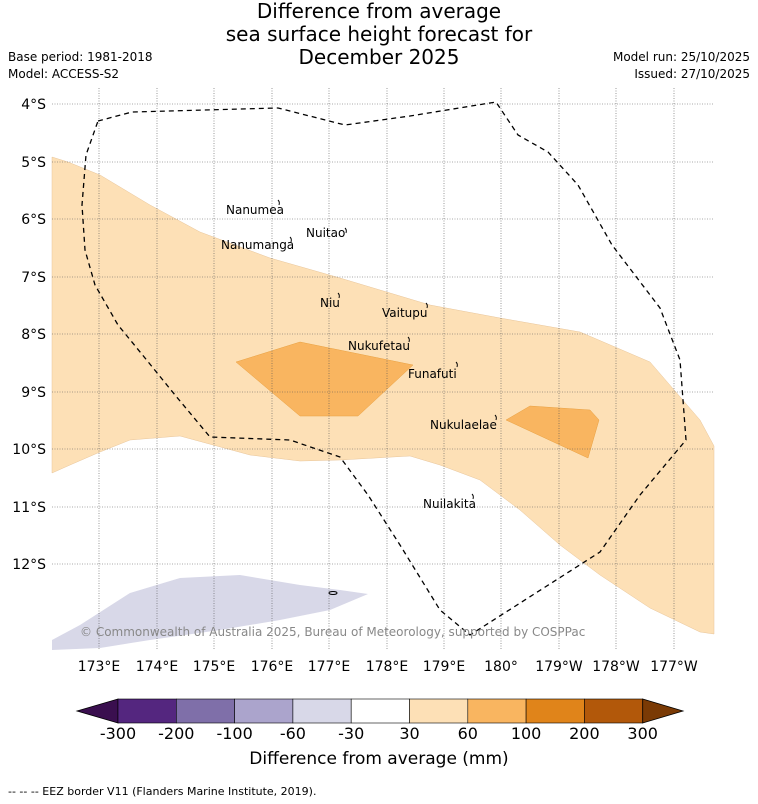 This screenshot has height=804, width=758. I want to click on title-line-3: December 2025, so click(379, 57).